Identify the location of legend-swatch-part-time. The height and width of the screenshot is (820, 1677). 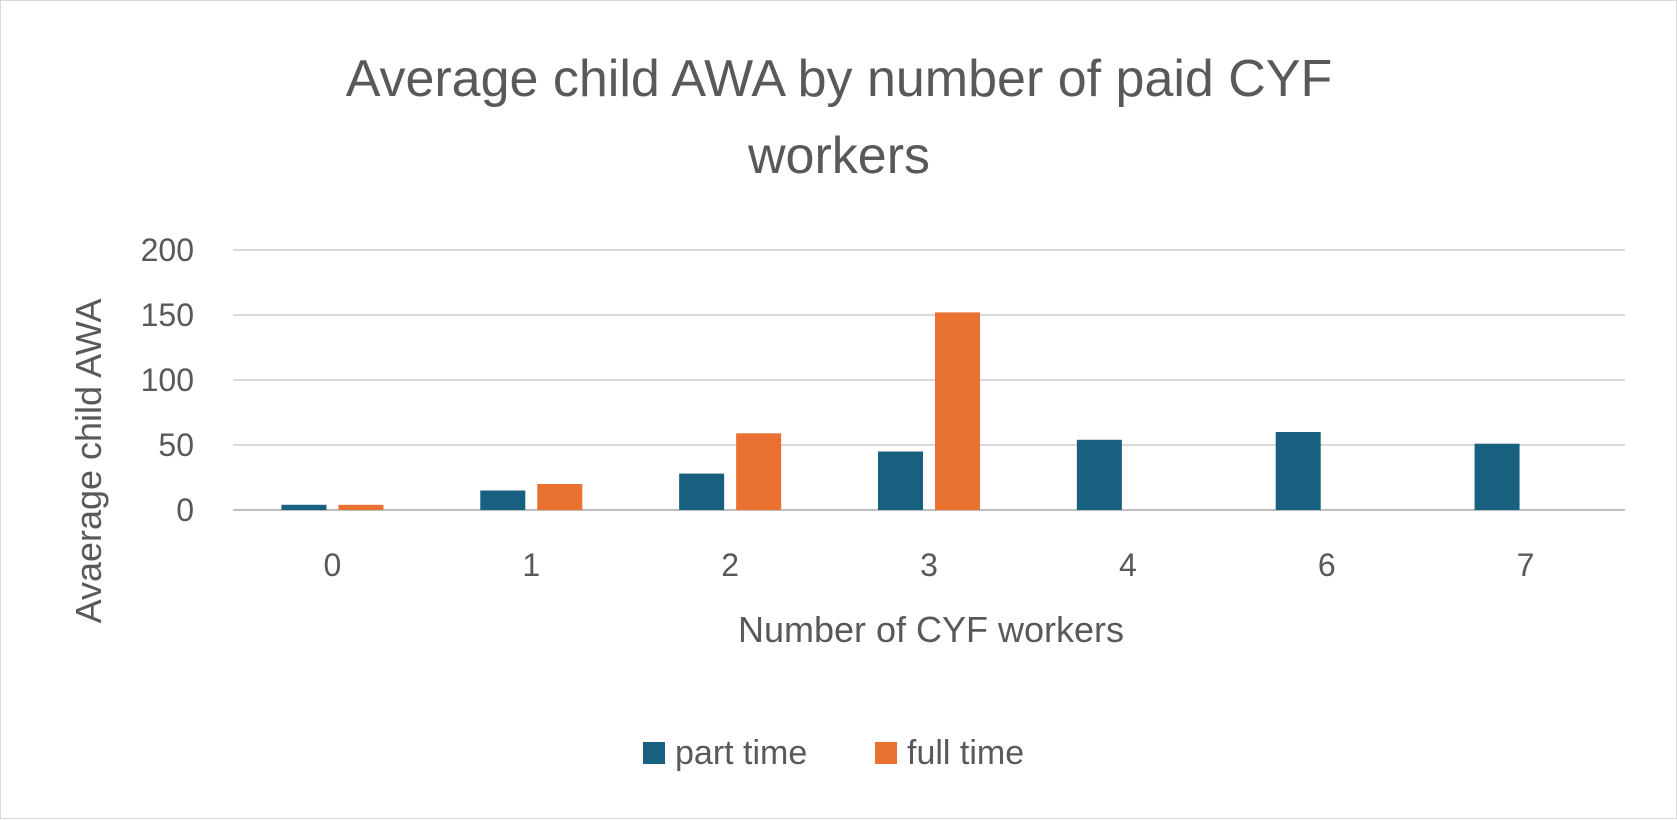
(654, 753).